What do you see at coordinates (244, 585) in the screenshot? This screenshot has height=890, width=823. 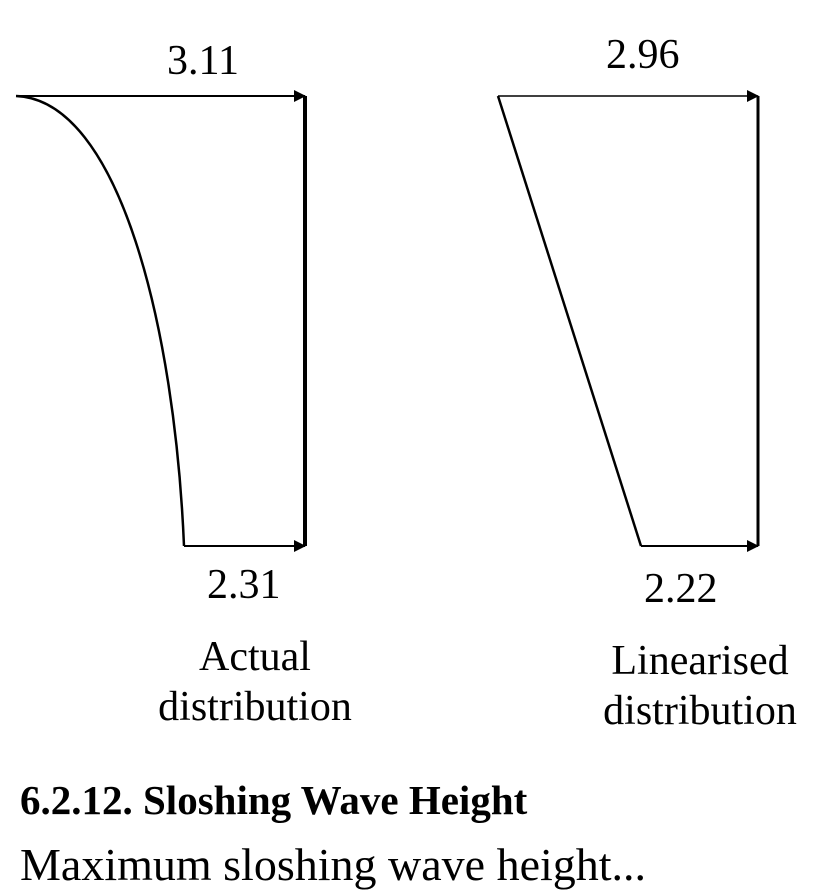 I see `actual-bottom-value: 2.31` at bounding box center [244, 585].